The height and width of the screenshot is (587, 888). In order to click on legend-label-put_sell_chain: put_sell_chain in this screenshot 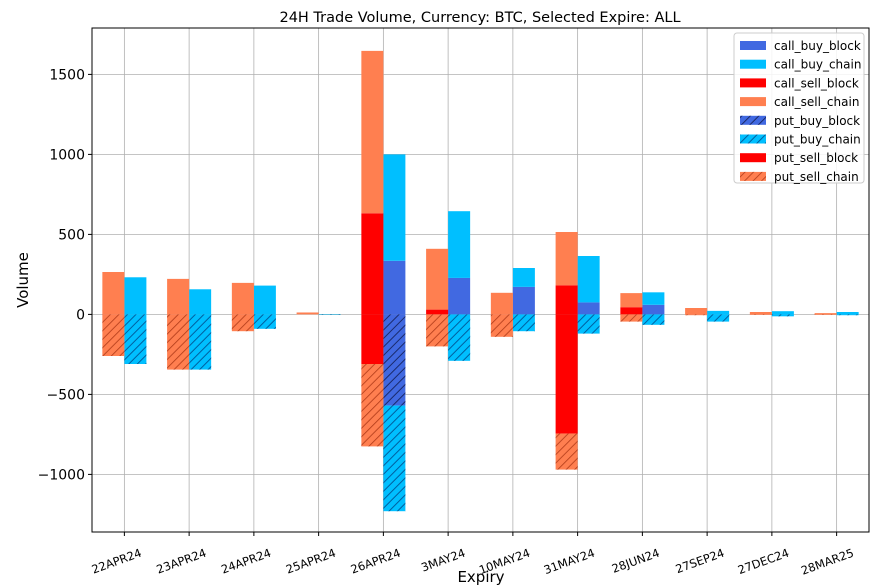, I will do `click(816, 177)`.